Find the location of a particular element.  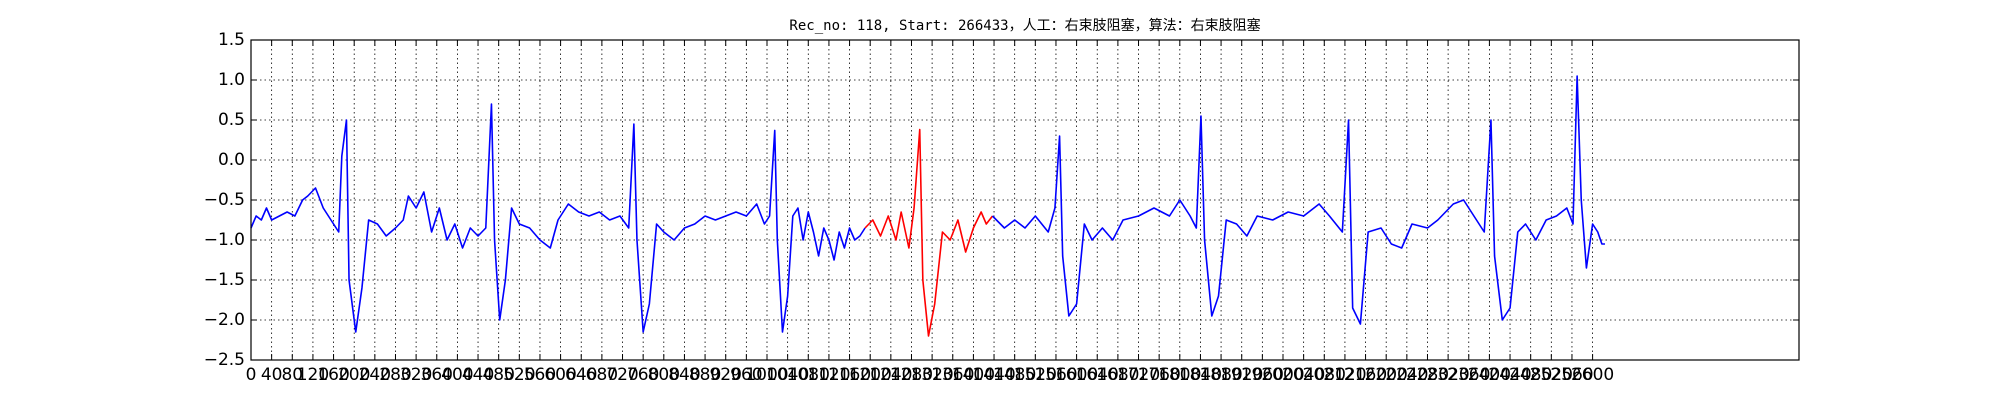

x-tick-label: 1960 is located at coordinates (1262, 375).